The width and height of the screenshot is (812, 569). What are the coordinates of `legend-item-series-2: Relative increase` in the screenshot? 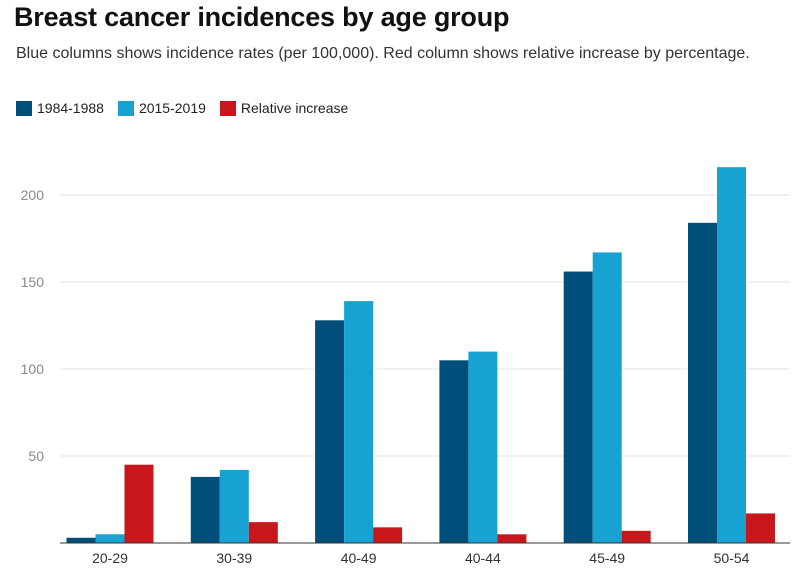 It's located at (284, 108).